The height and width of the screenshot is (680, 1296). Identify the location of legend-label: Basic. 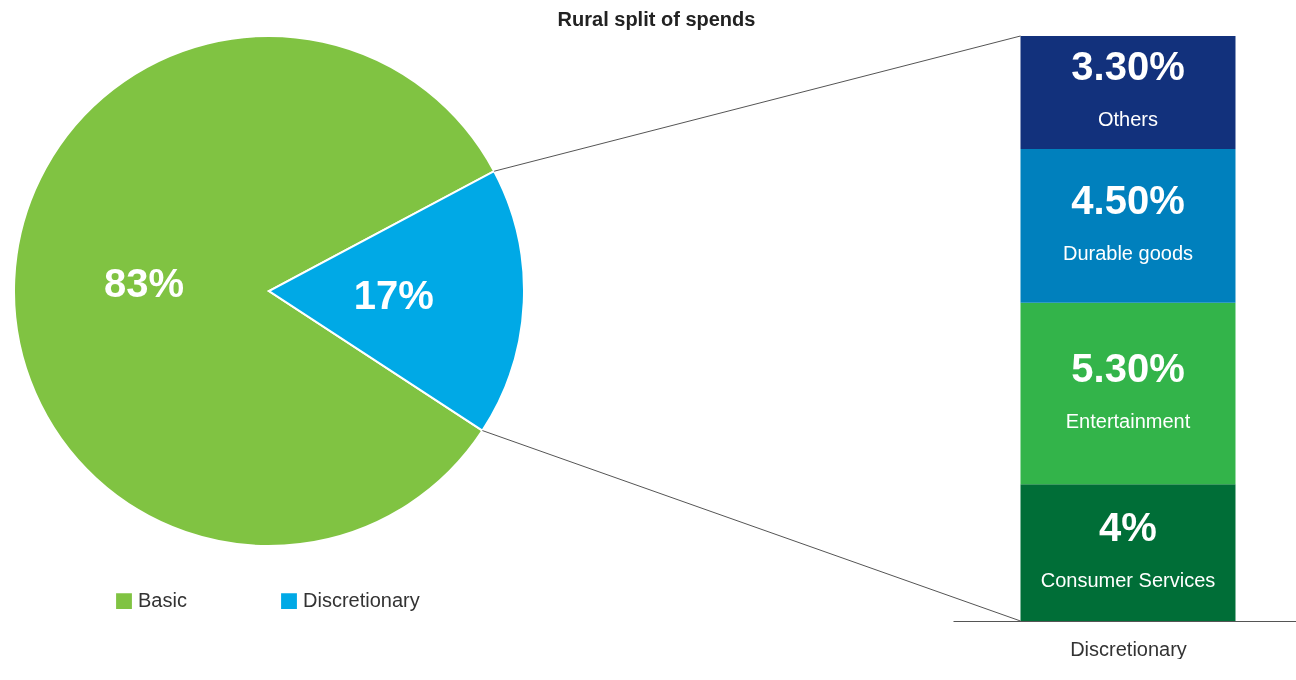
(162, 600).